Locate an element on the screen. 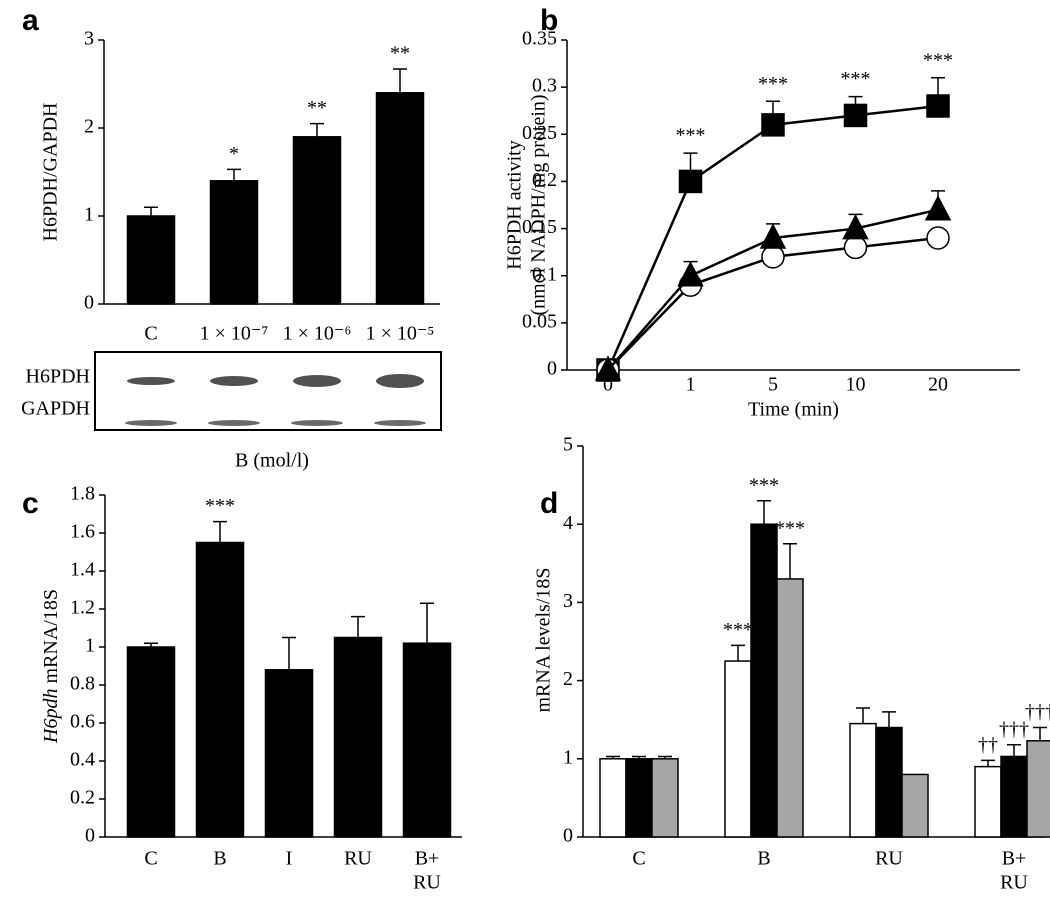  x-tick-label: C is located at coordinates (150, 859).